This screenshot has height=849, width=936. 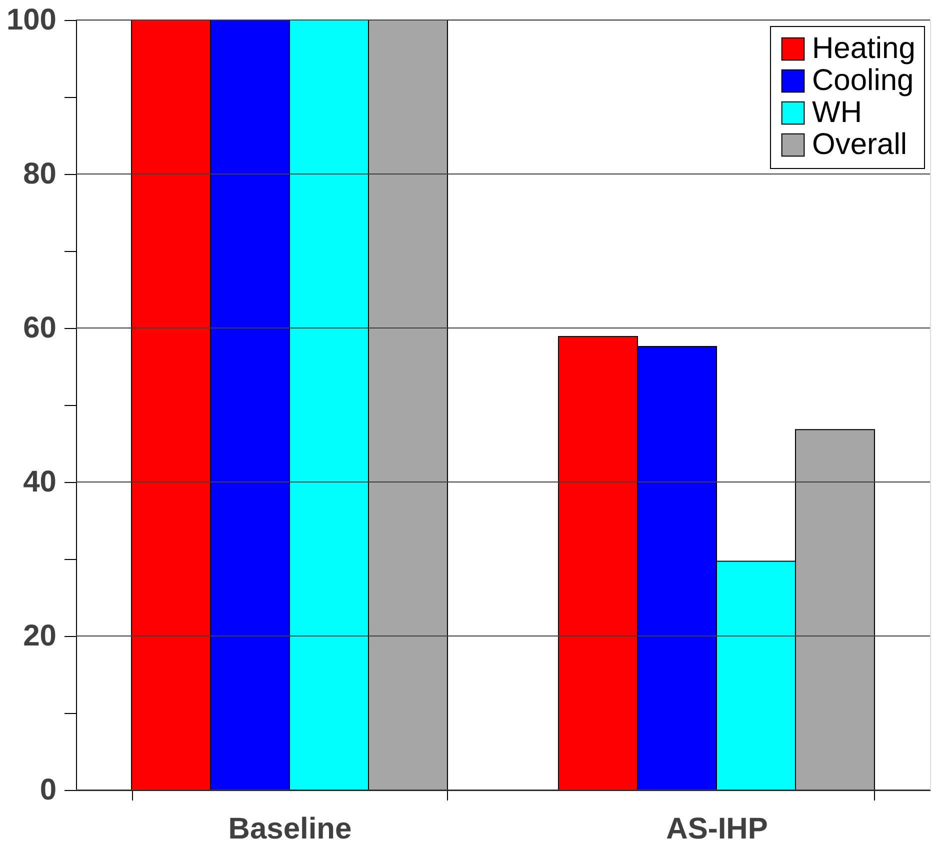 I want to click on legend-label: Heating, so click(x=864, y=48).